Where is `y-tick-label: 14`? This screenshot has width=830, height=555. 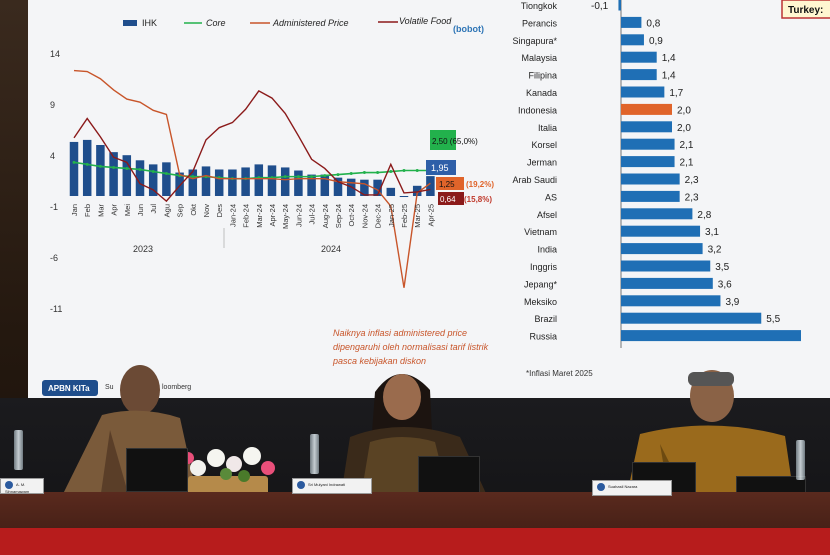
y-tick-label: 14 is located at coordinates (55, 54).